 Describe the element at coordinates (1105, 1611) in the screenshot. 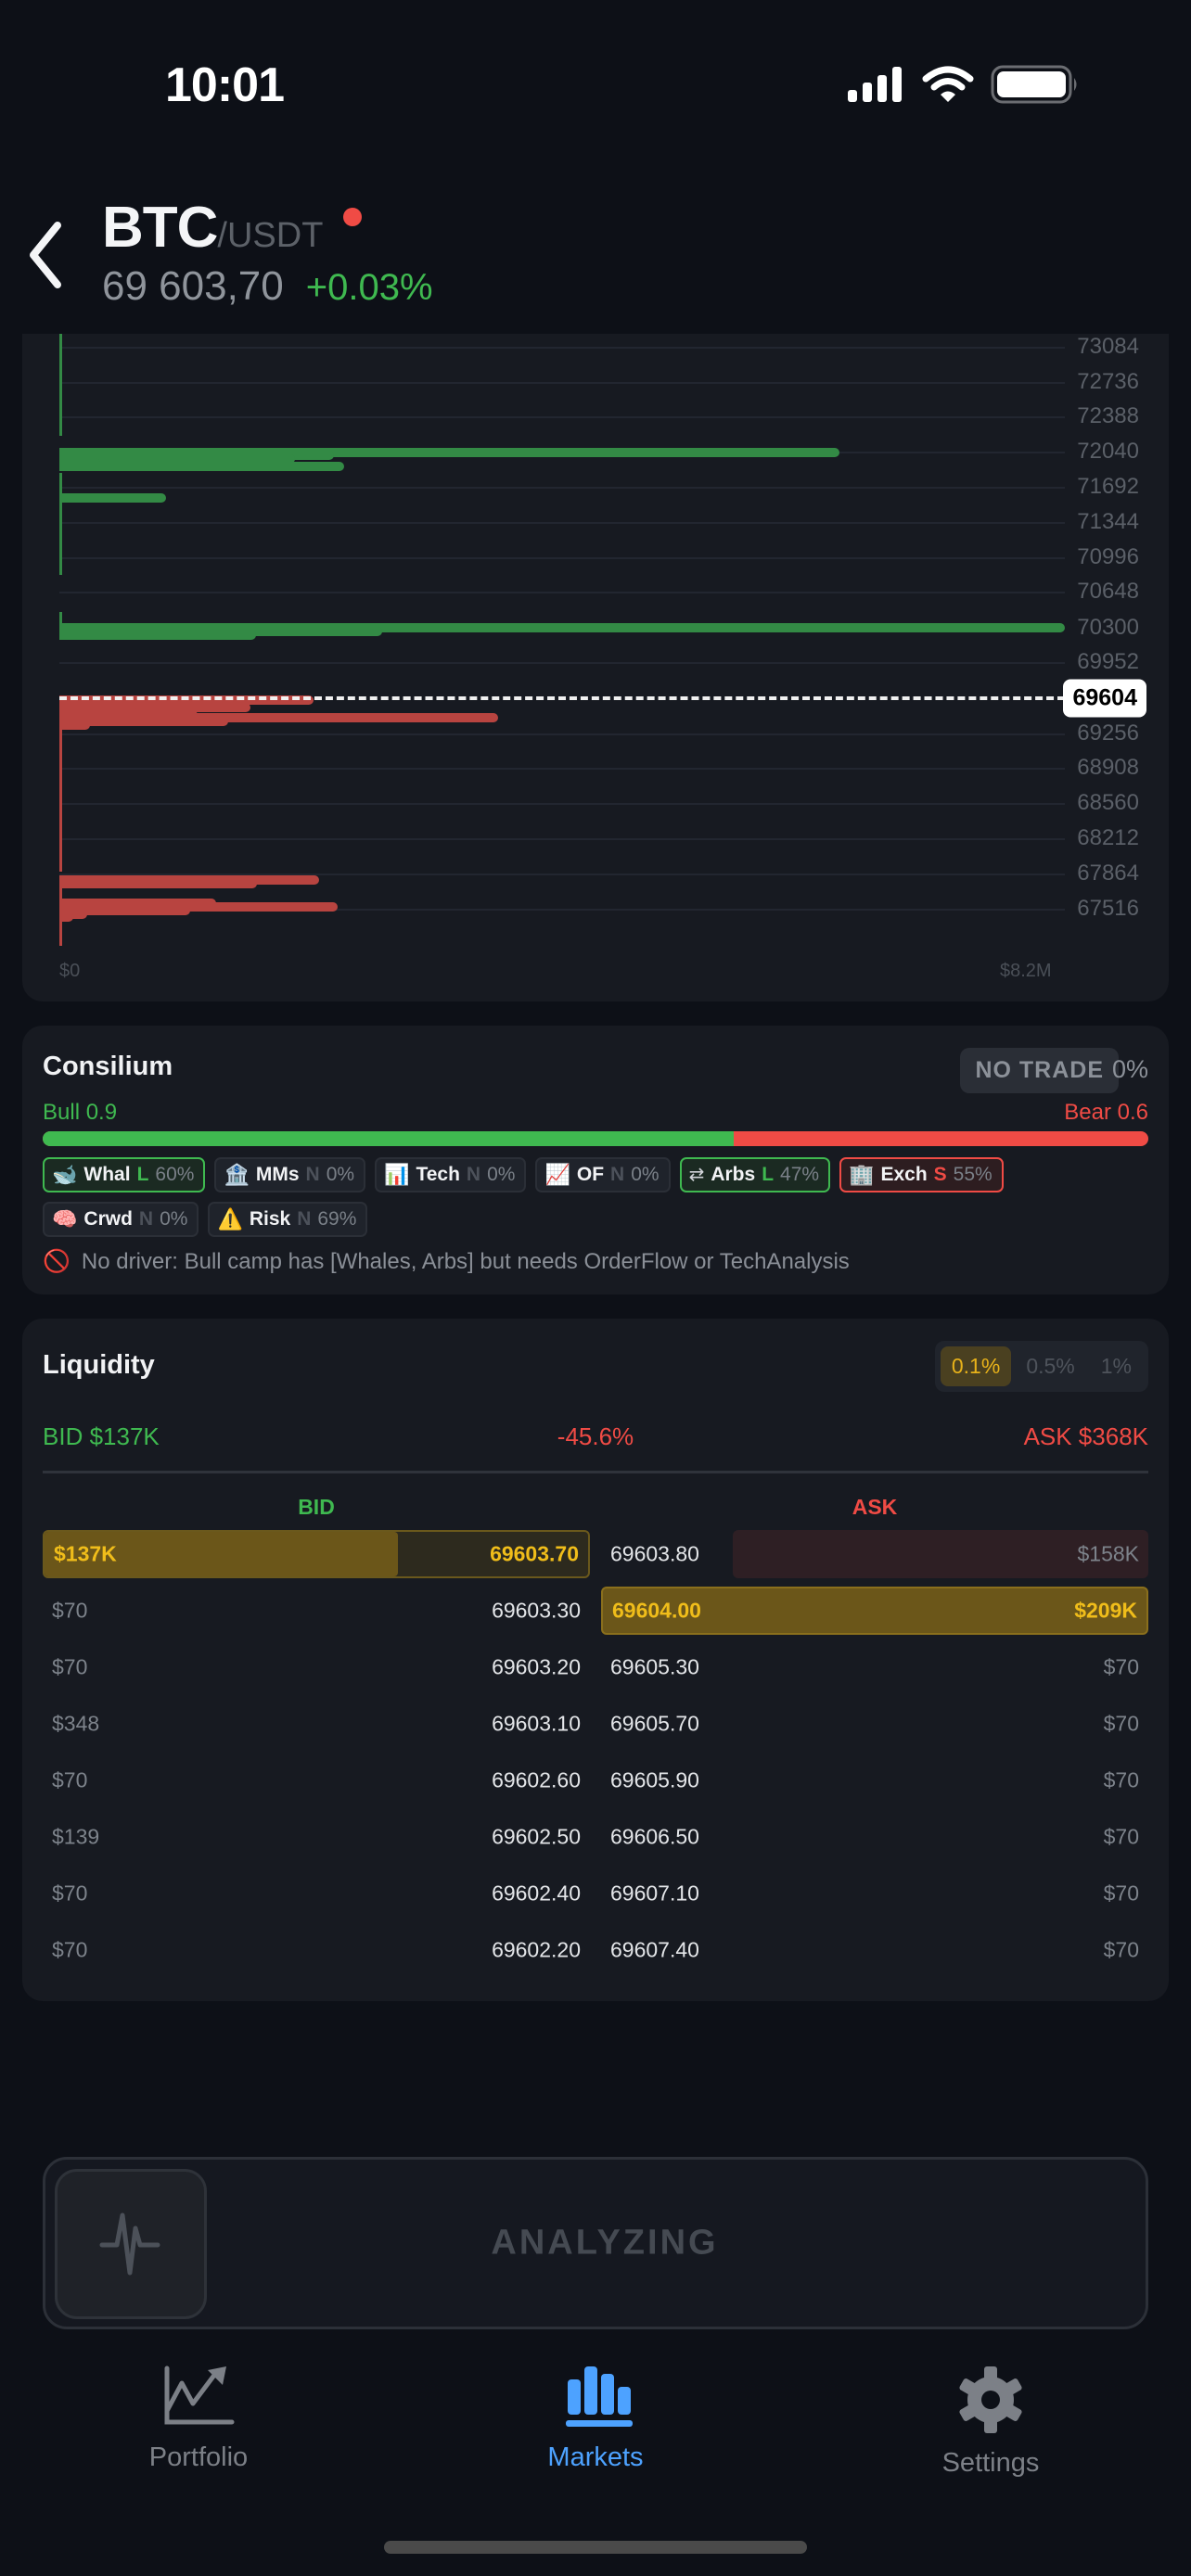

I see `ask-size: $209K` at that location.